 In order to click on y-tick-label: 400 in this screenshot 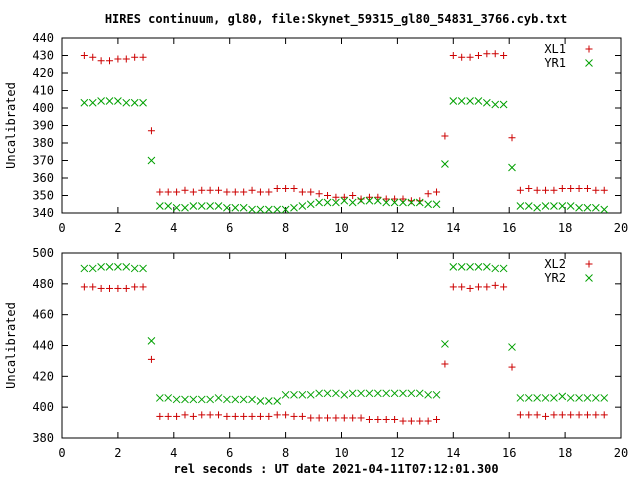, I will do `click(43, 407)`.